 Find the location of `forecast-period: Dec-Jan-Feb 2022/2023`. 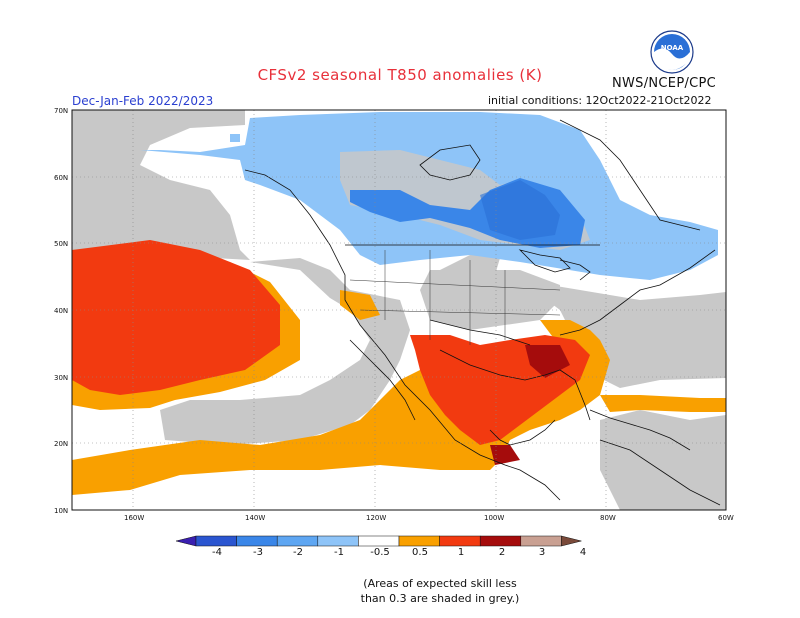

forecast-period: Dec-Jan-Feb 2022/2023 is located at coordinates (143, 101).